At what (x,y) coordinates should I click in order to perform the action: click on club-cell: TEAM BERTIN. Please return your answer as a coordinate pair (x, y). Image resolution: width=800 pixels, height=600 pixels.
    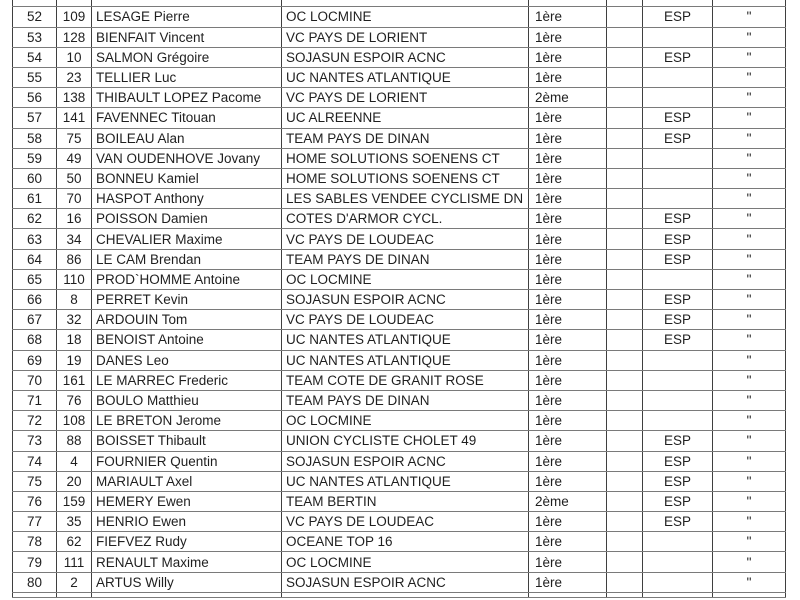
    Looking at the image, I should click on (405, 501).